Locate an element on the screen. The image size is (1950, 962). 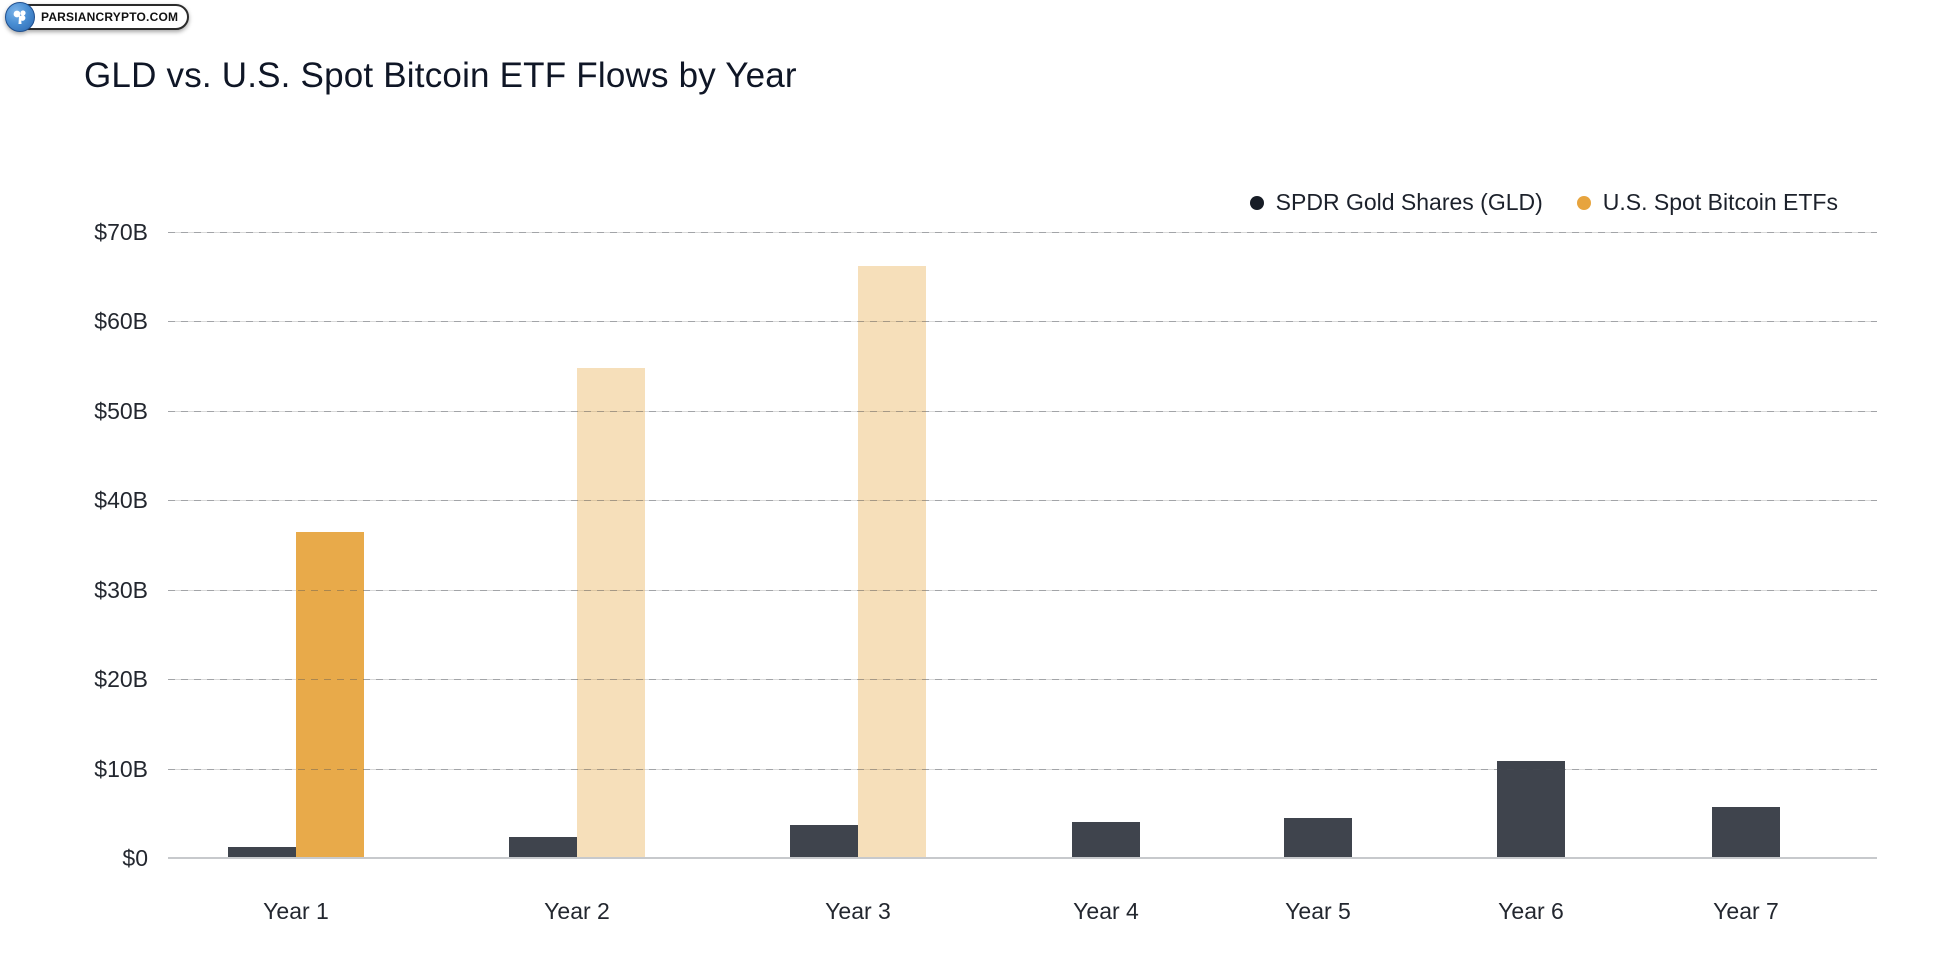
legend-label-gld: SPDR Gold Shares (GLD) is located at coordinates (1409, 202).